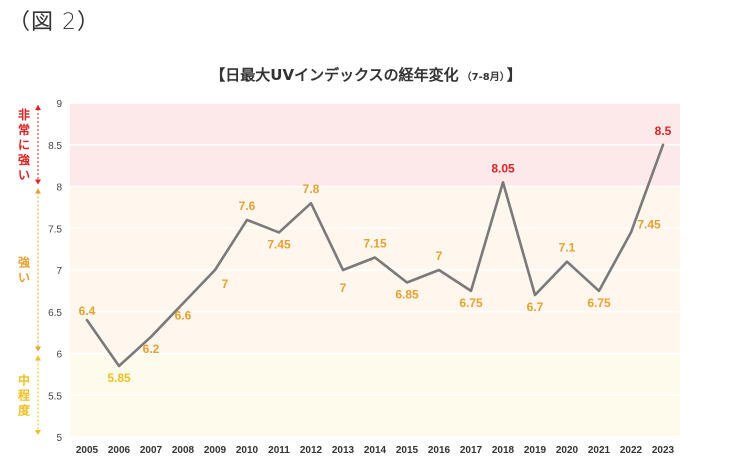 Image resolution: width=733 pixels, height=472 pixels. I want to click on data-label: 7.1, so click(567, 248).